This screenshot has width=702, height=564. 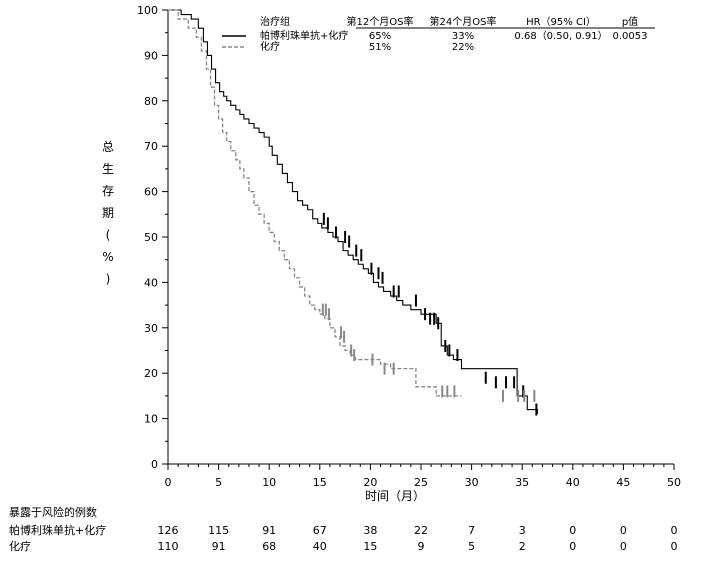 I want to click on legend-os12: 51%, so click(x=380, y=47).